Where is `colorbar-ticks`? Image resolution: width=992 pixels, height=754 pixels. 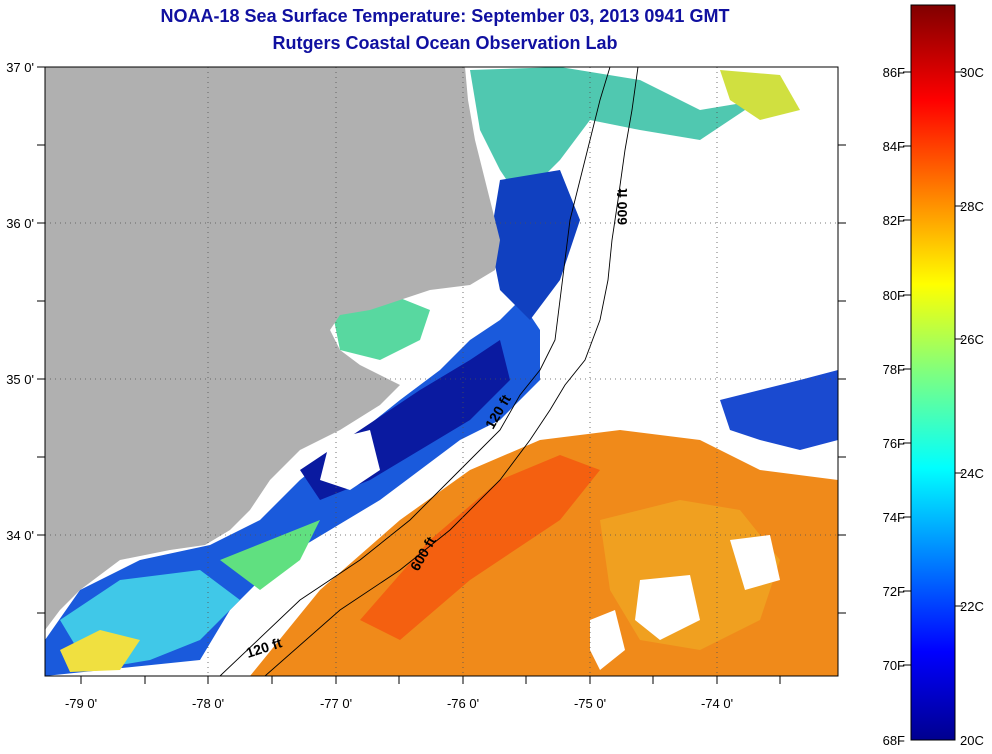
colorbar-ticks is located at coordinates (933, 368).